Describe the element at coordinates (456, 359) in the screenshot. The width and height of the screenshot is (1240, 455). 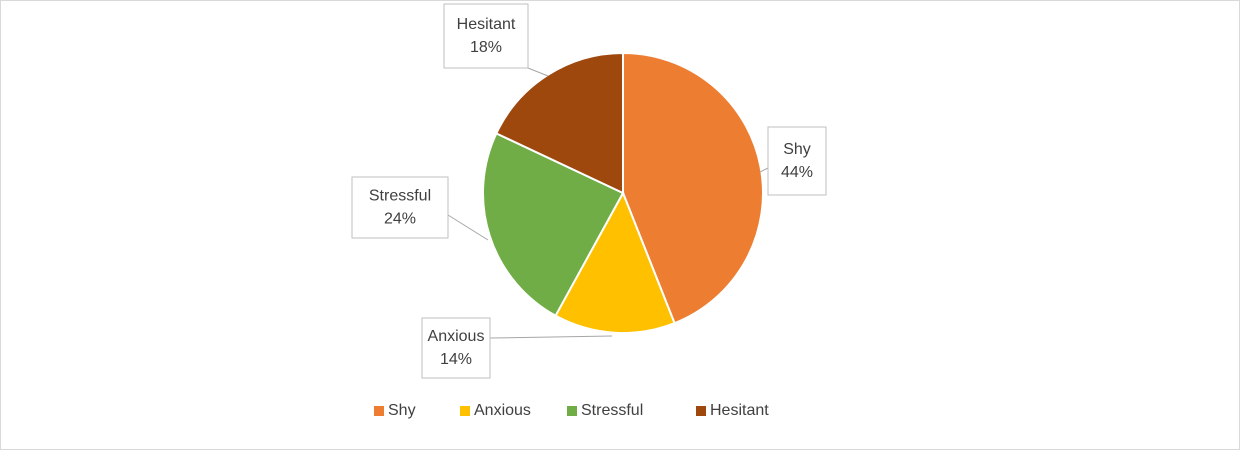
I see `label-value: 14%` at that location.